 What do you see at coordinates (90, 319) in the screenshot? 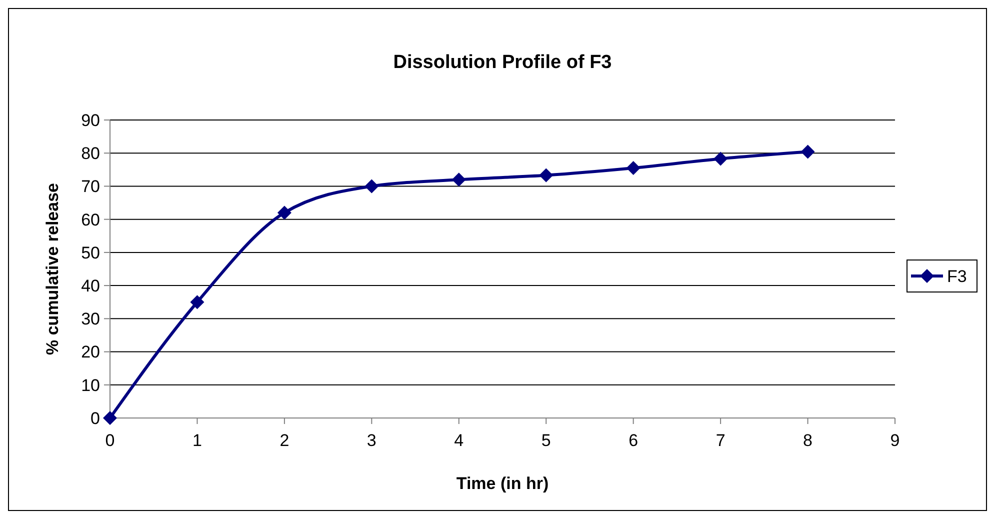
I see `y-tick-label: 30` at bounding box center [90, 319].